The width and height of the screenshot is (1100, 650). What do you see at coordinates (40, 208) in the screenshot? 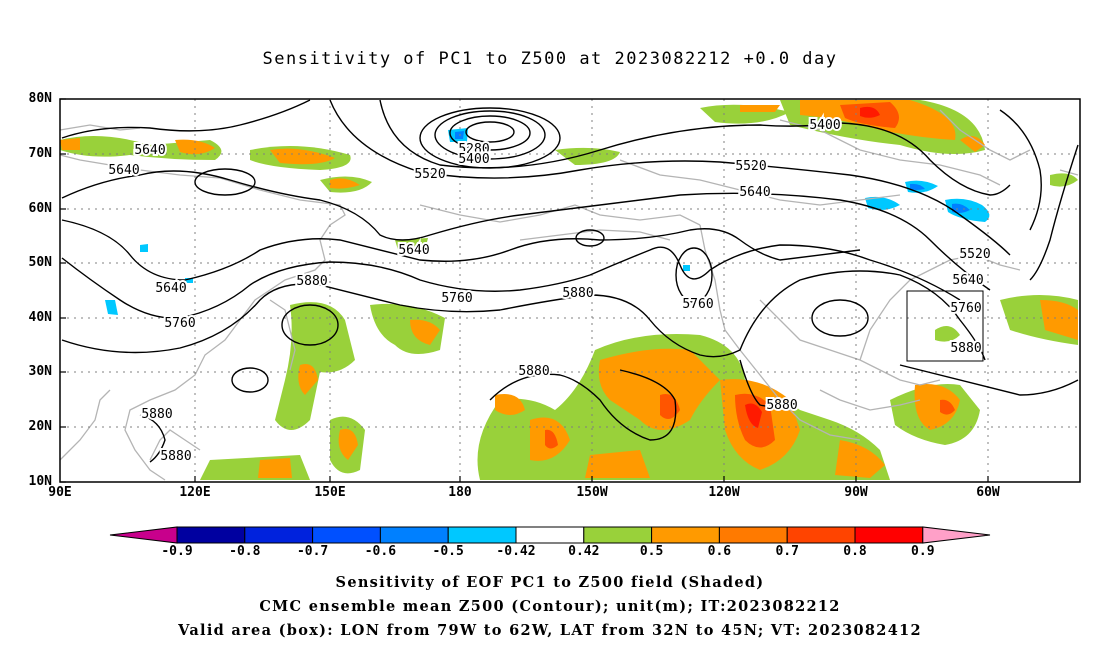
I see `lat-label: 60N` at bounding box center [40, 208].